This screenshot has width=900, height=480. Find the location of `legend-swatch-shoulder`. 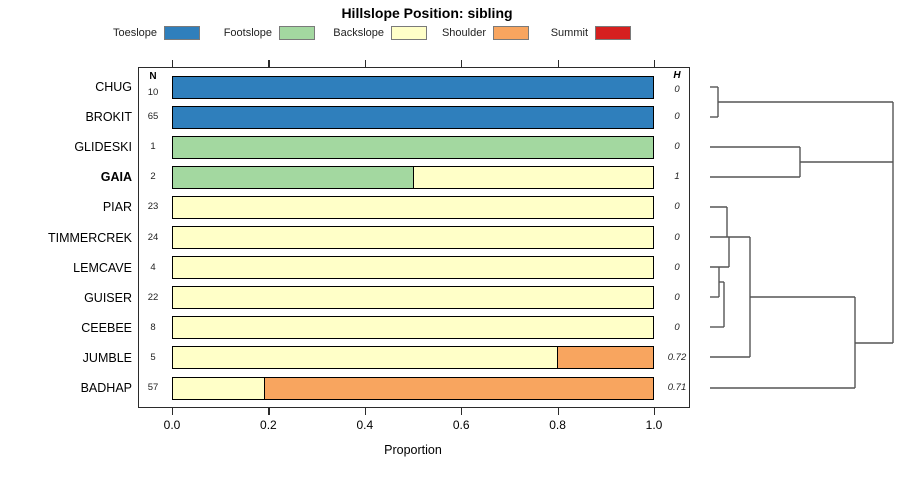

legend-swatch-shoulder is located at coordinates (511, 33).